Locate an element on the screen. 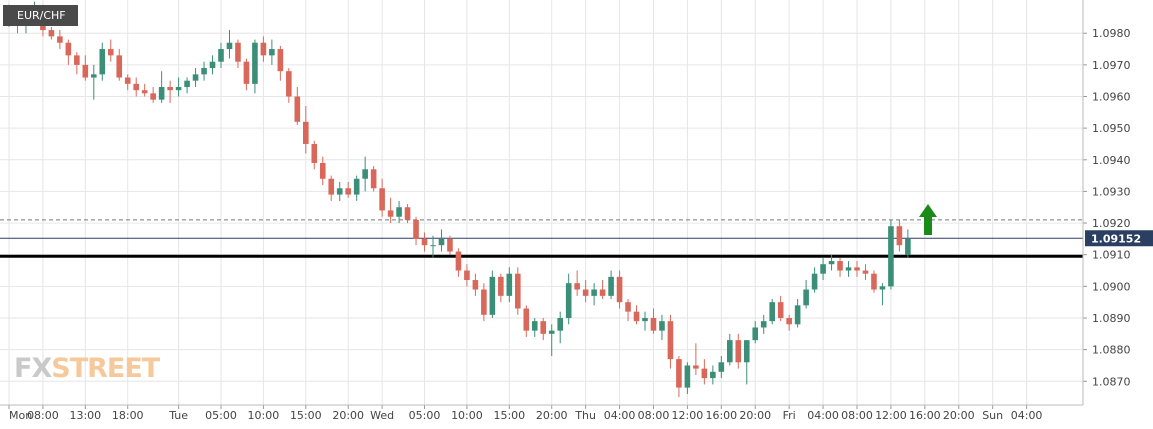  x-tick-label: Tue is located at coordinates (178, 415).